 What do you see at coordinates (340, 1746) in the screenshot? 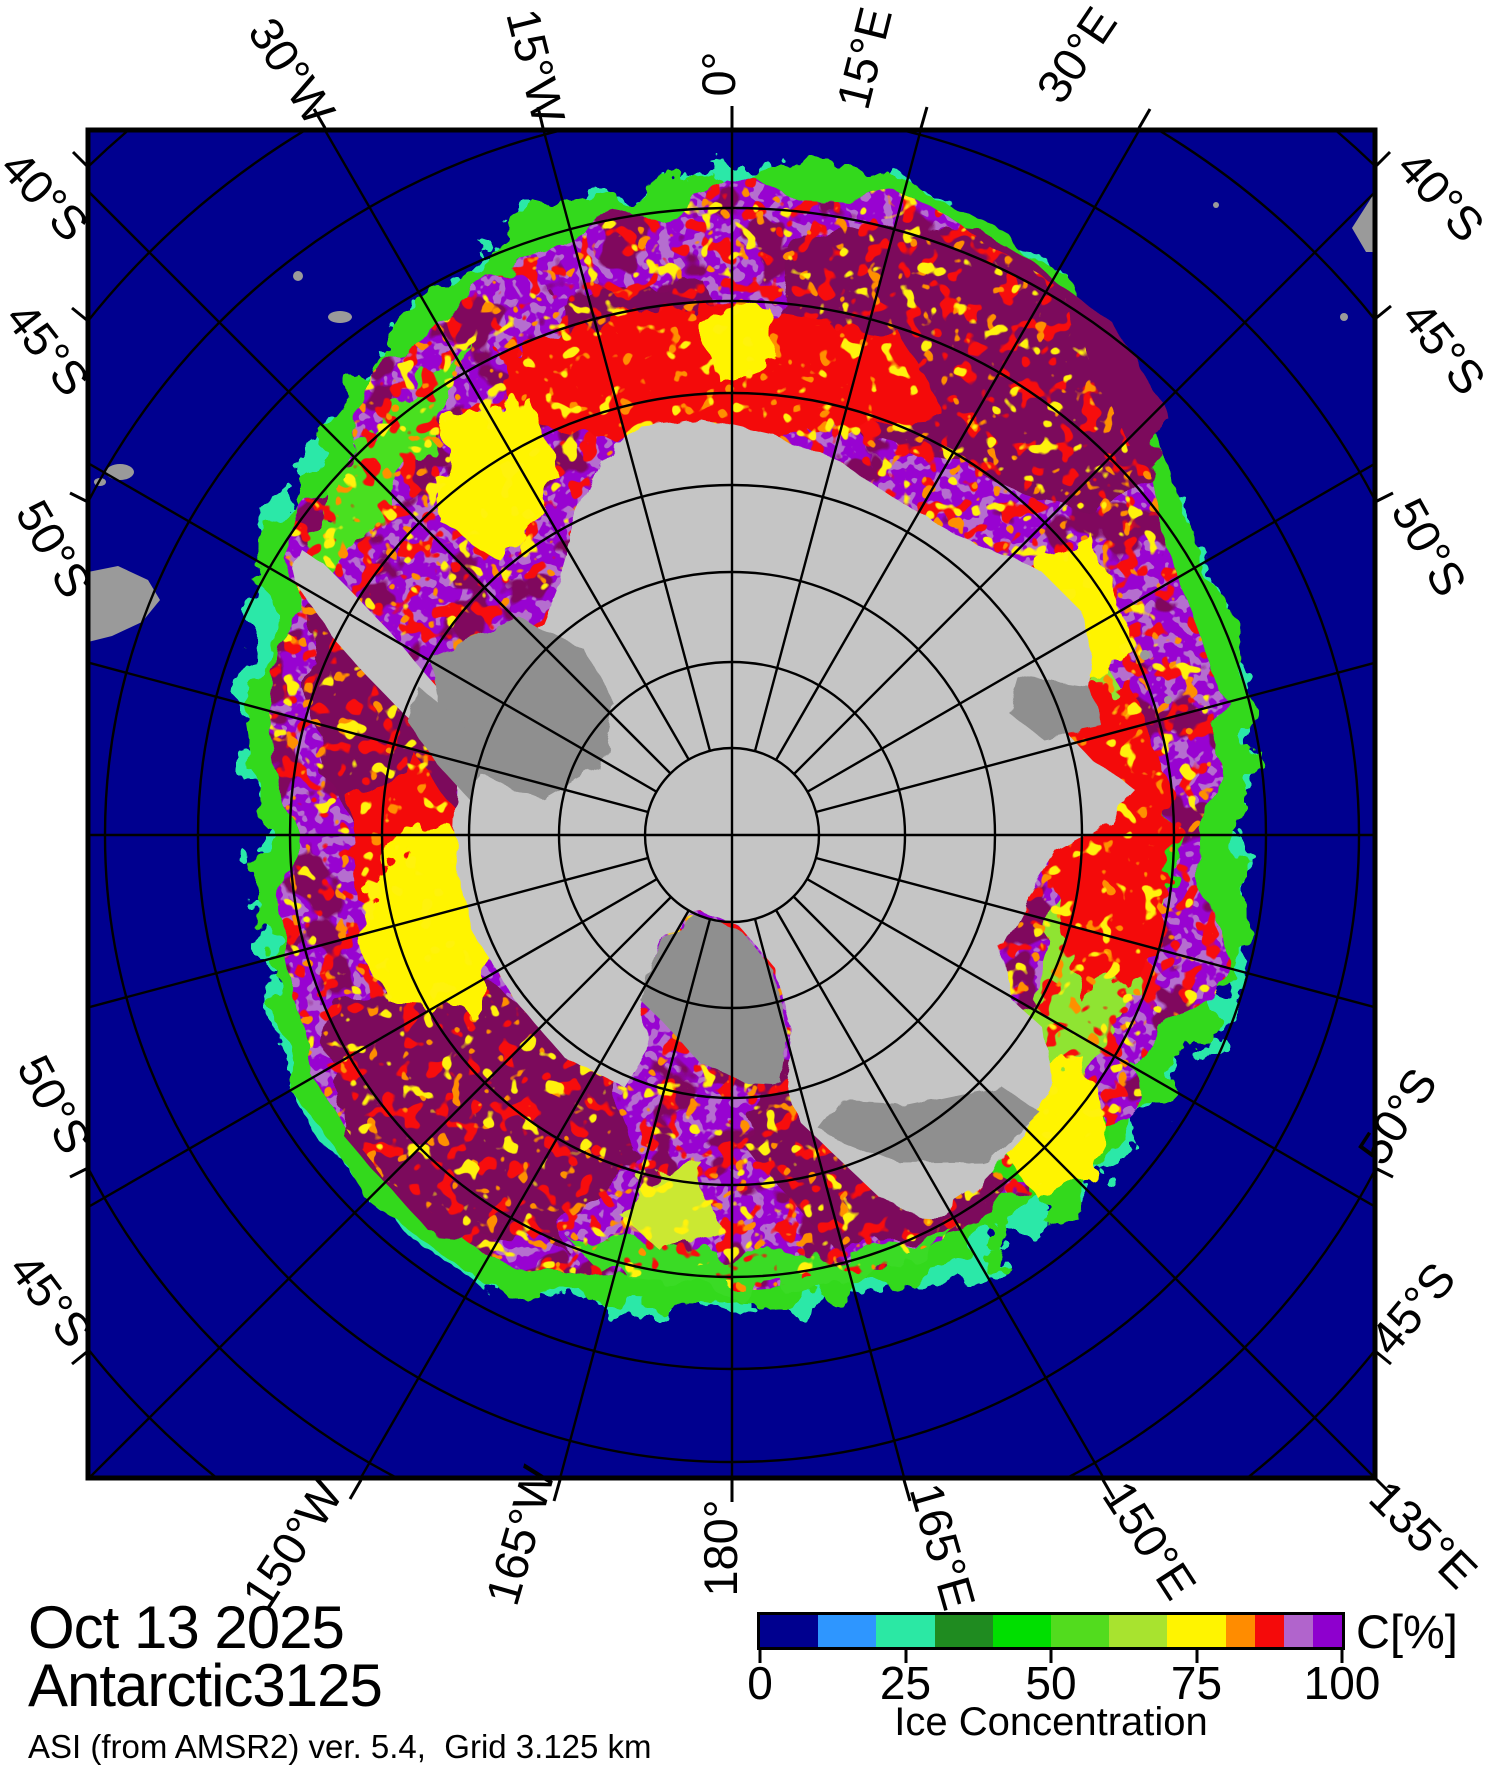
I see `source-label: ASI (from AMSR2) ver. 5.4, Grid 3.125 km` at bounding box center [340, 1746].